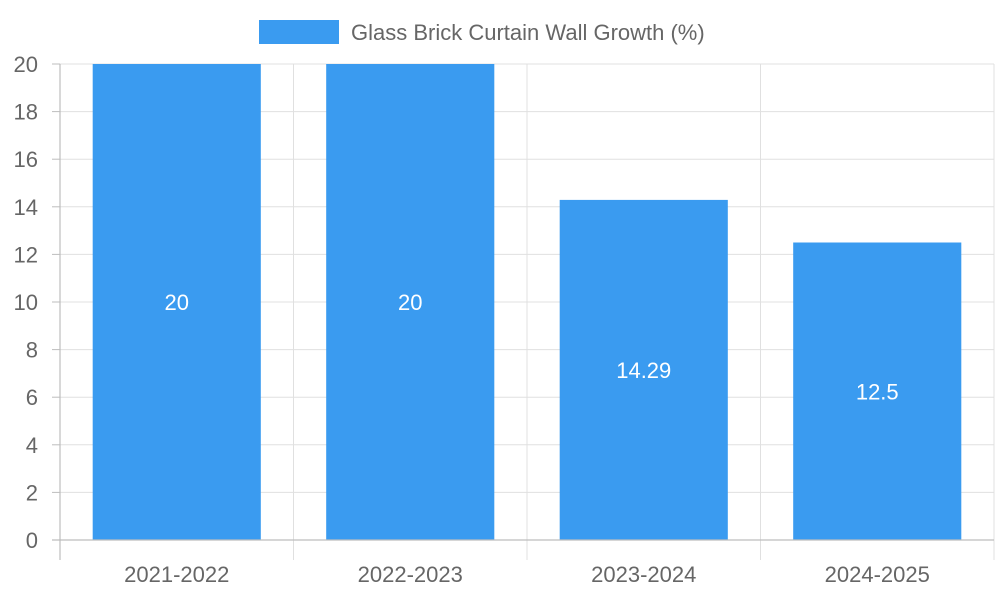 This screenshot has height=600, width=1000. I want to click on y-tick-label: 10, so click(26, 302).